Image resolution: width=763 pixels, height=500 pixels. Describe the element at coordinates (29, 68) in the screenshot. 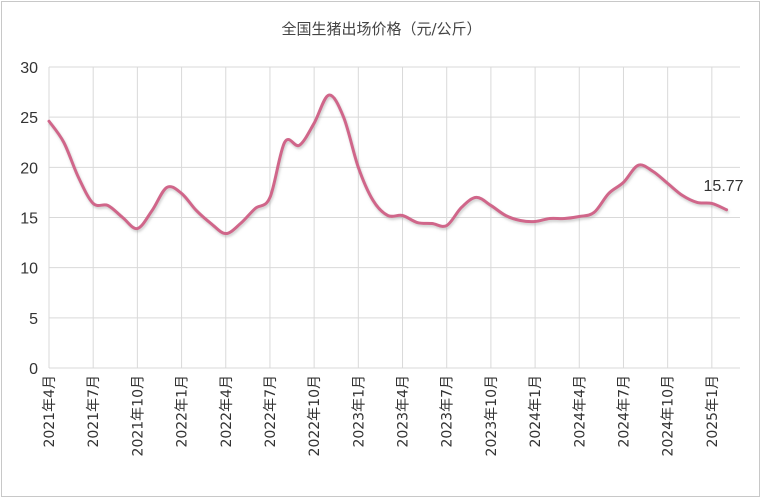

I see `y-tick-label: 30` at that location.